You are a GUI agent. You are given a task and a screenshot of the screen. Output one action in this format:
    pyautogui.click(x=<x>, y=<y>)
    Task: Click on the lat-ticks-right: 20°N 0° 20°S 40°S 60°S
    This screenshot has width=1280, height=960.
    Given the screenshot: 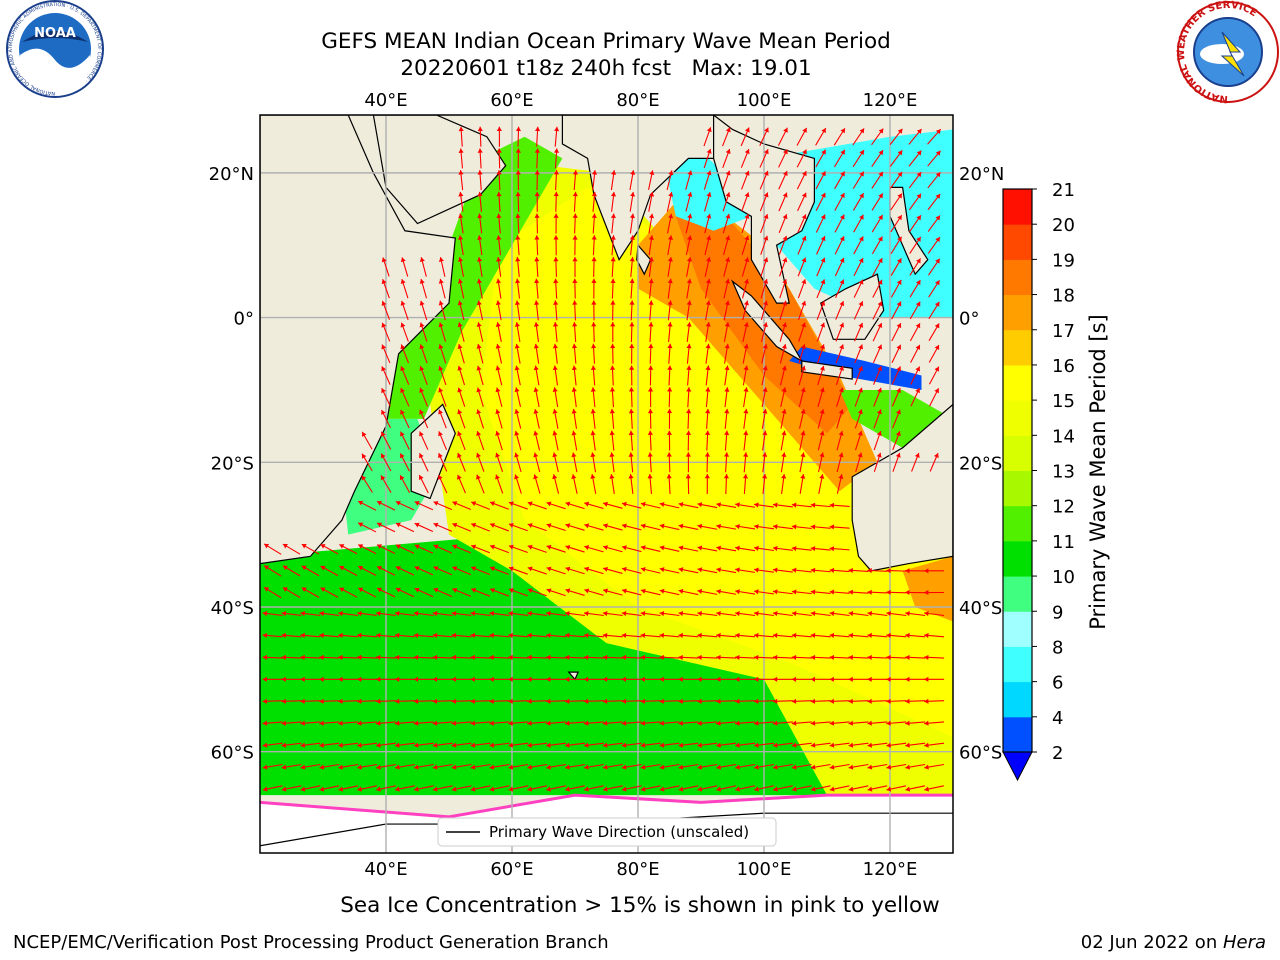 What is the action you would take?
    pyautogui.click(x=981, y=464)
    